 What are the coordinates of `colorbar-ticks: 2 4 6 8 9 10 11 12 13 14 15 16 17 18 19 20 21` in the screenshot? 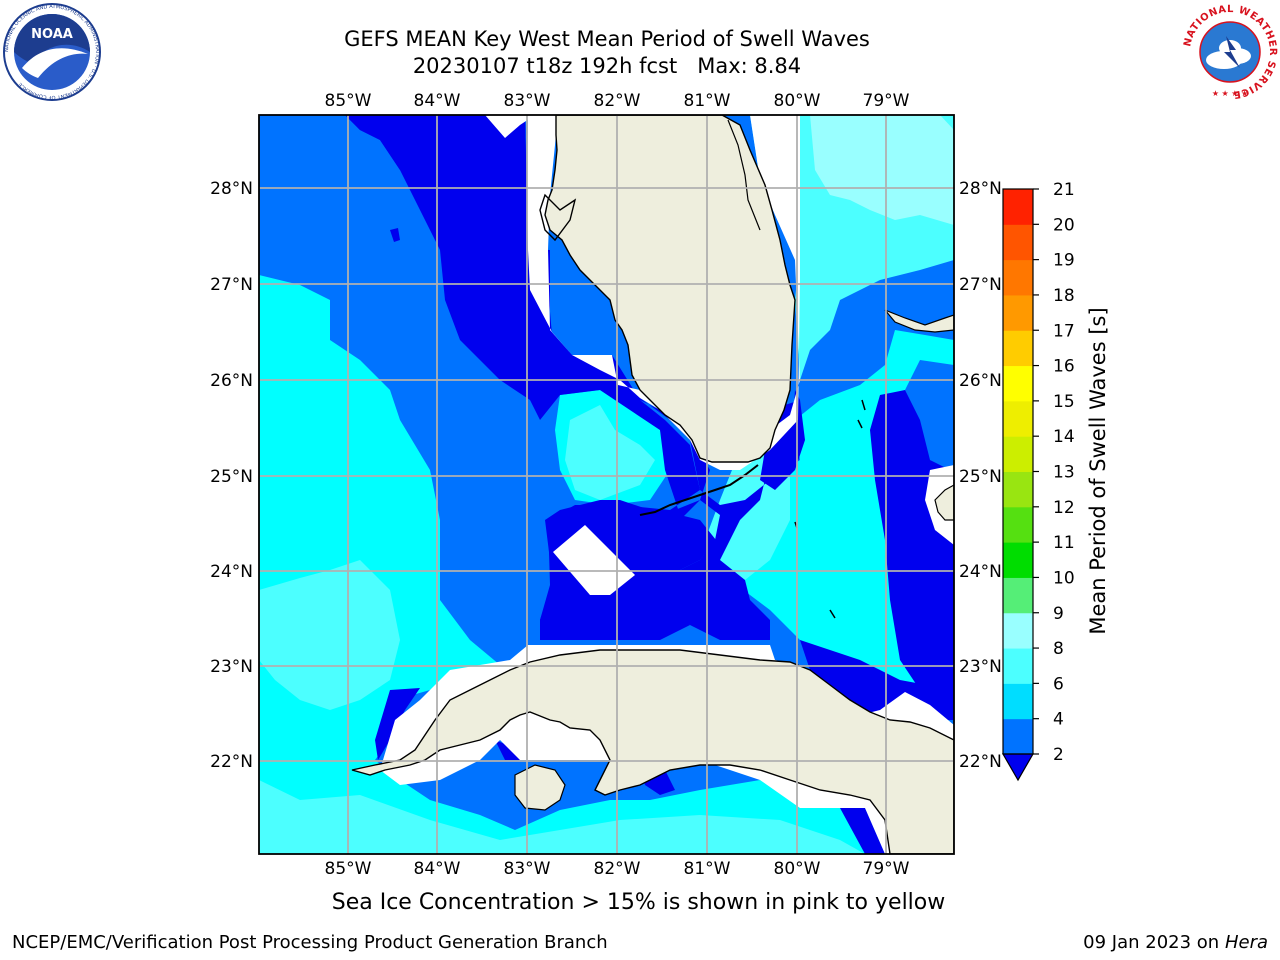 It's located at (1054, 472).